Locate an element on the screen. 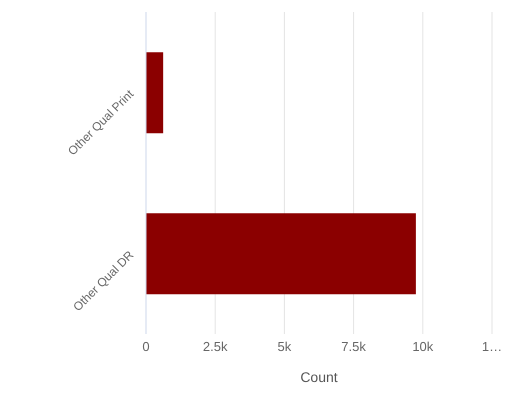  x-tick-label: 10k is located at coordinates (423, 346).